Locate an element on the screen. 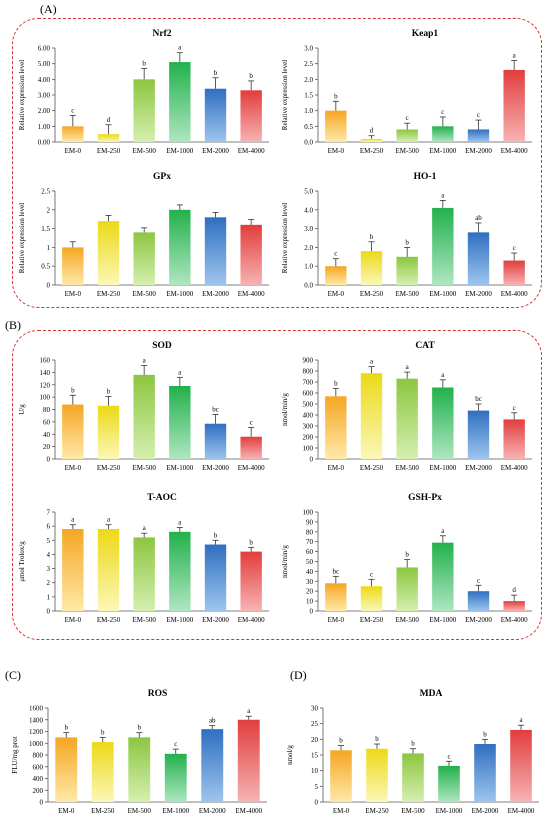  x-tick-label-gpx-em-4000: EM-4000 is located at coordinates (251, 294).